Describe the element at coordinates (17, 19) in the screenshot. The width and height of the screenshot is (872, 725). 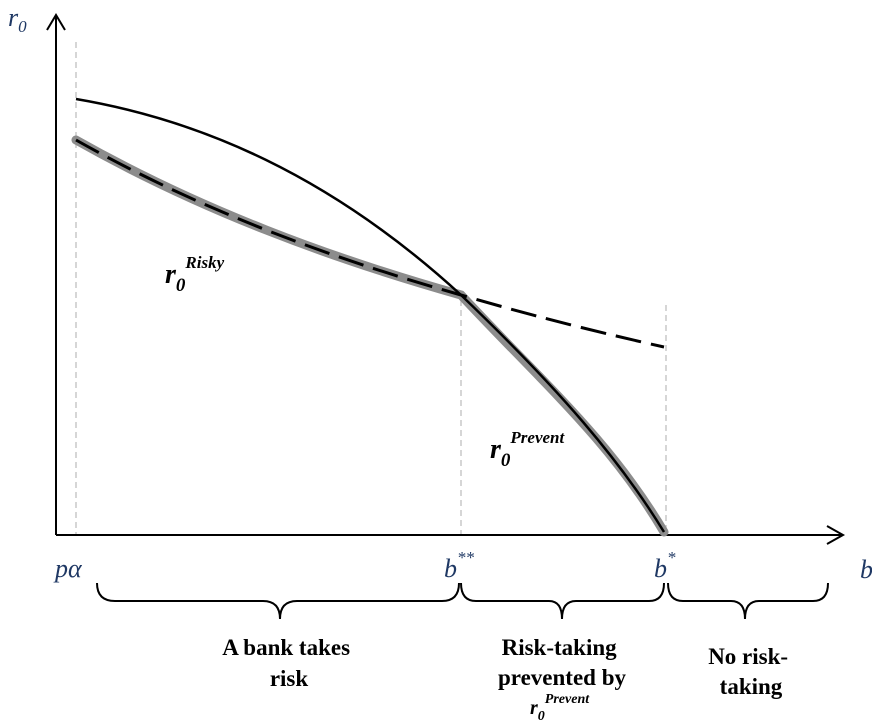
I see `y-axis-label: r0` at that location.